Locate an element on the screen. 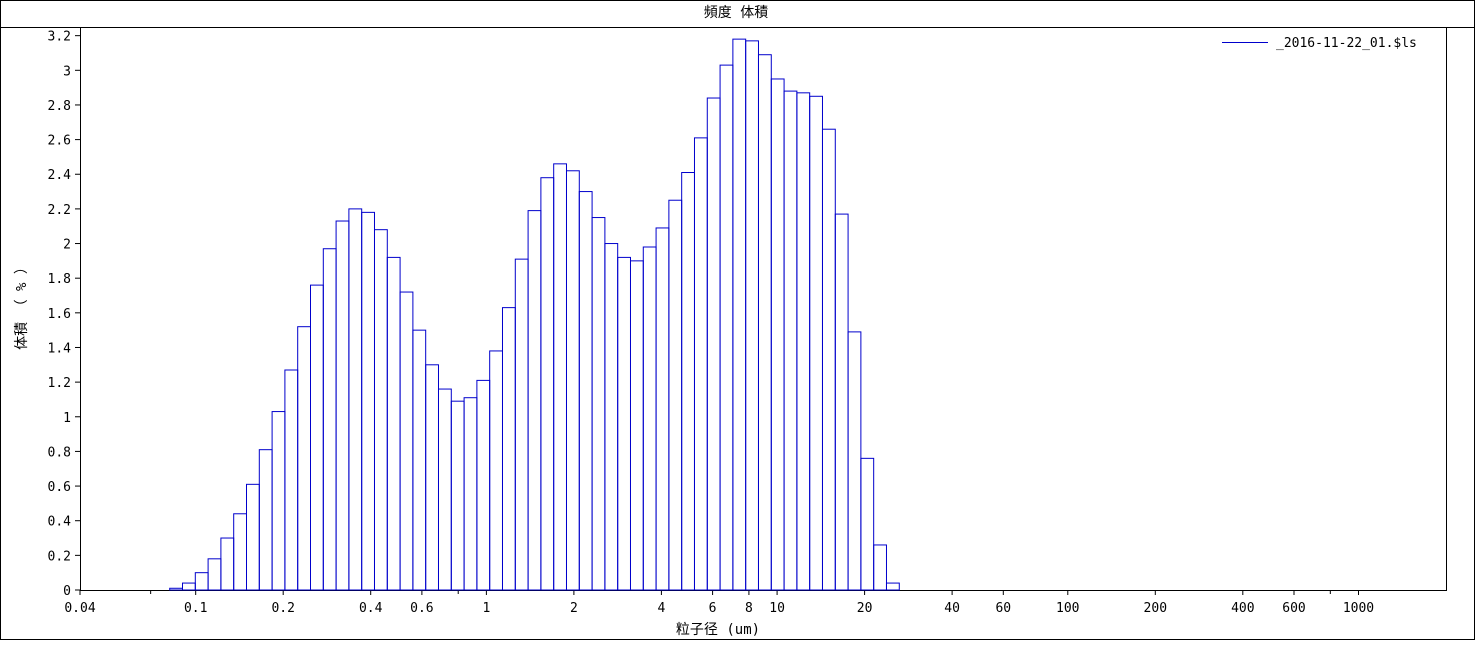 Image resolution: width=1475 pixels, height=645 pixels. x-tick-label: 40 is located at coordinates (952, 608).